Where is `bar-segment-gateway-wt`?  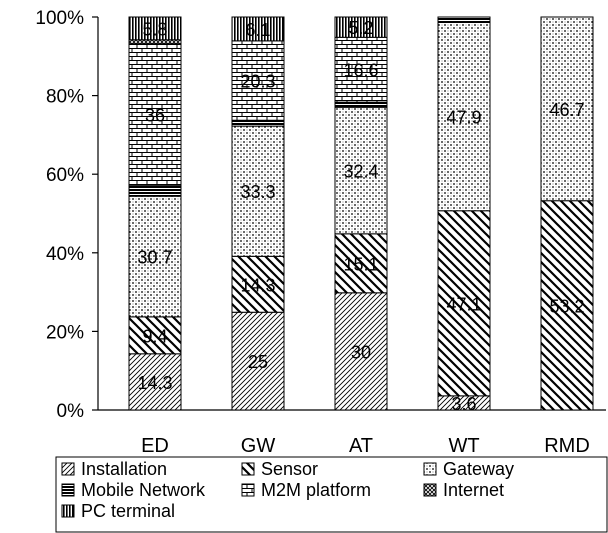
bar-segment-gateway-wt is located at coordinates (464, 117).